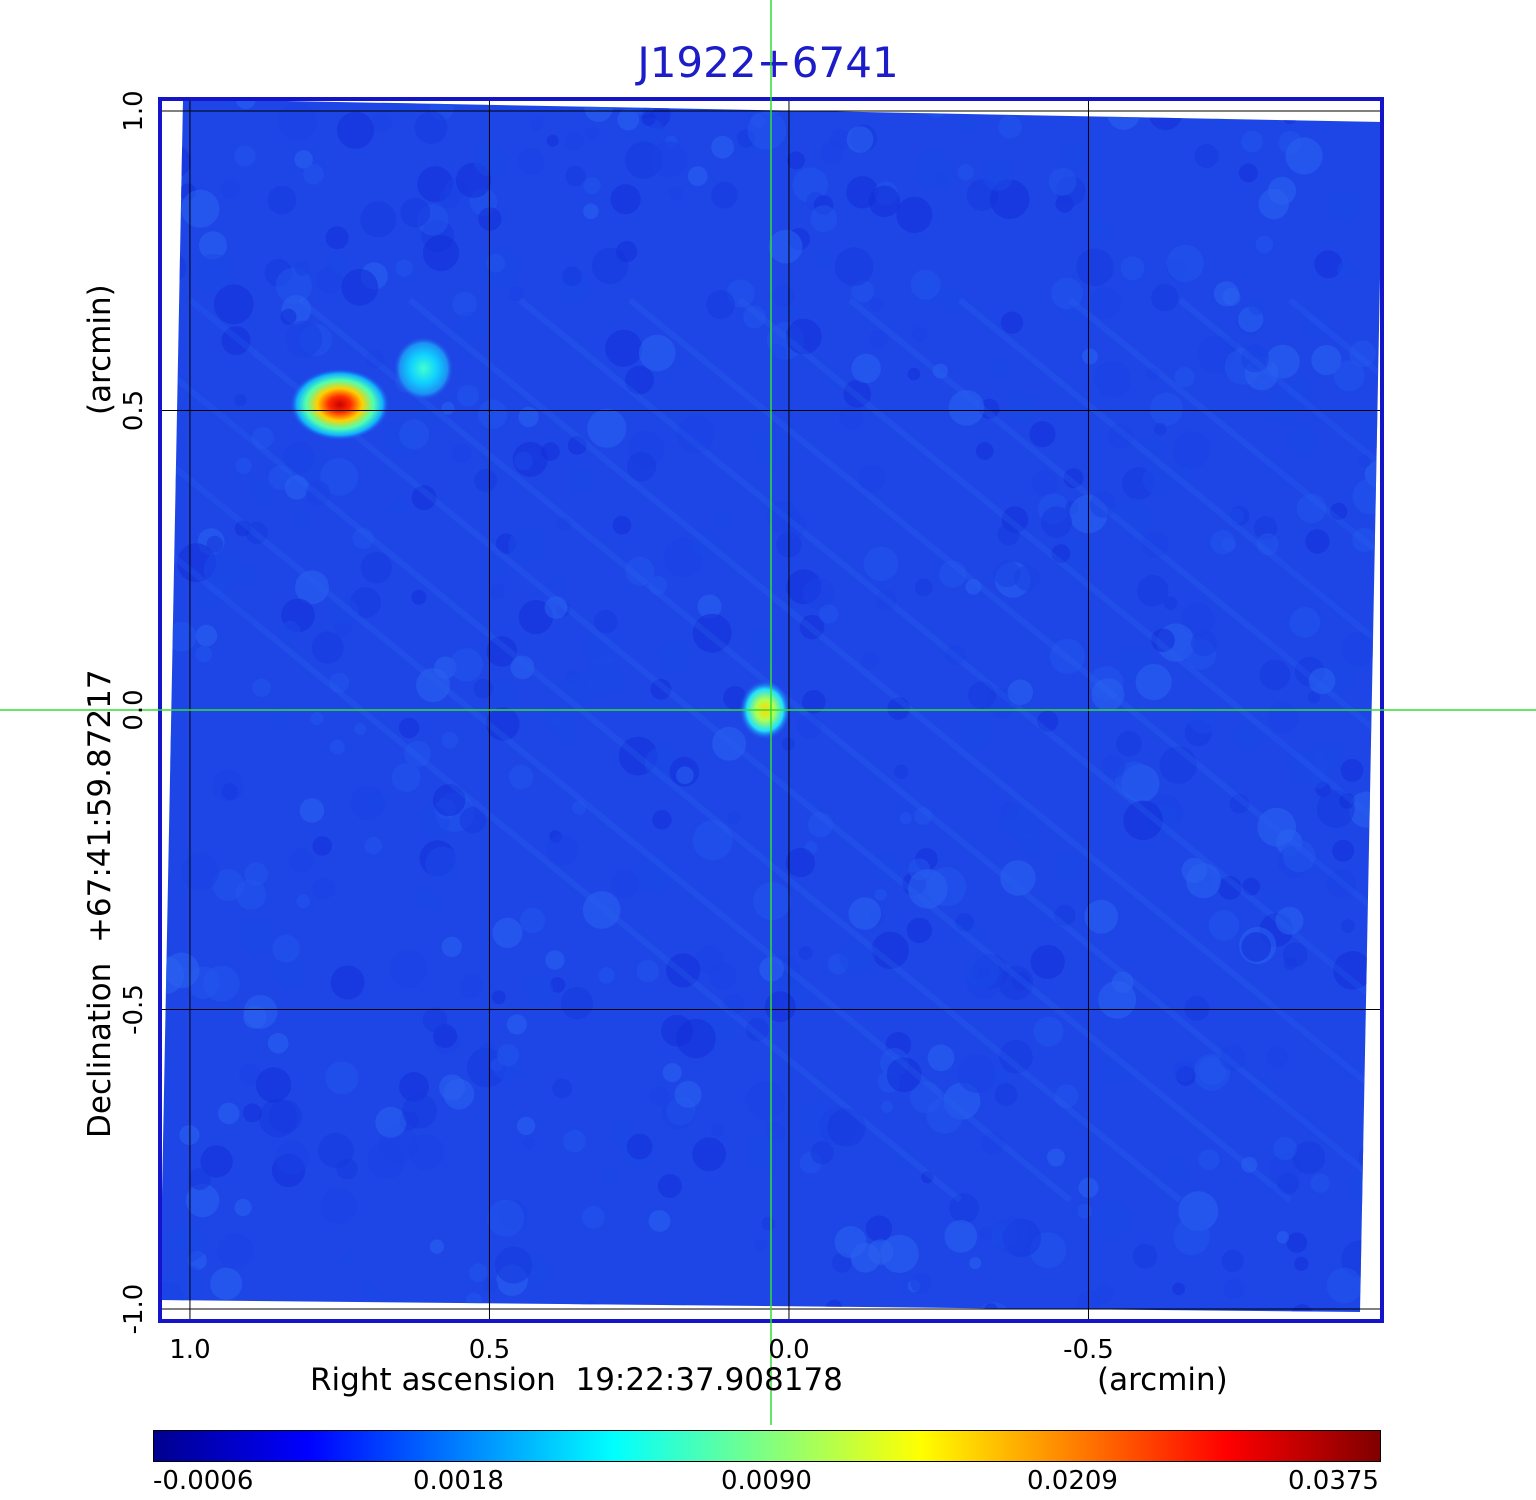 Image resolution: width=1536 pixels, height=1500 pixels. What do you see at coordinates (1162, 1380) in the screenshot?
I see `x-axis-unit: (arcmin)` at bounding box center [1162, 1380].